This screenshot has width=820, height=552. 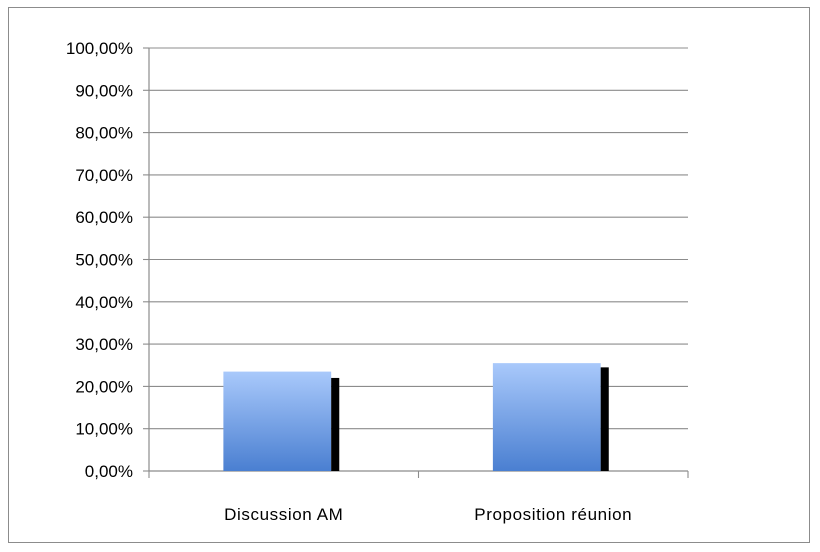 What do you see at coordinates (104, 217) in the screenshot?
I see `y-tick-label: 60,00%` at bounding box center [104, 217].